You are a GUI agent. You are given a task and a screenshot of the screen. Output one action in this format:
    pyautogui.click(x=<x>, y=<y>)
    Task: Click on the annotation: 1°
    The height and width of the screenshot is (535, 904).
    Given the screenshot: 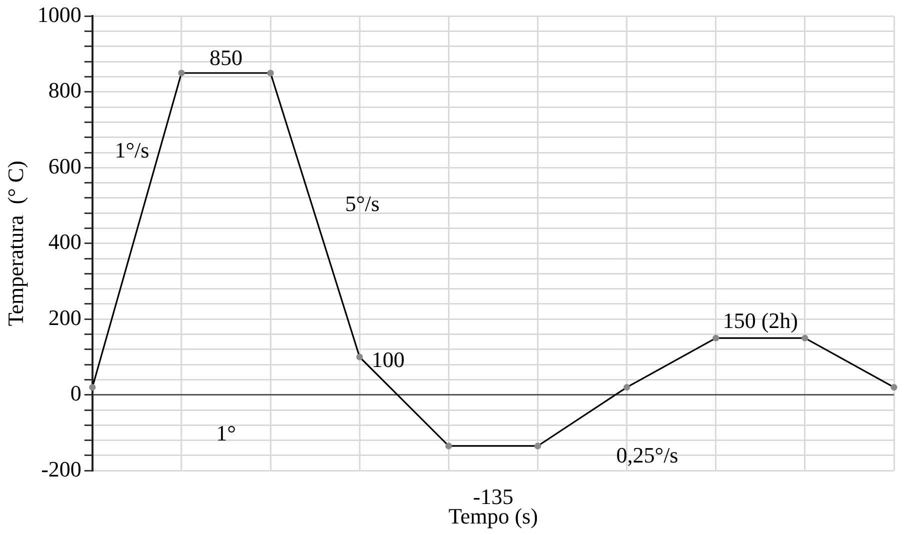 What is the action you would take?
    pyautogui.click(x=226, y=433)
    